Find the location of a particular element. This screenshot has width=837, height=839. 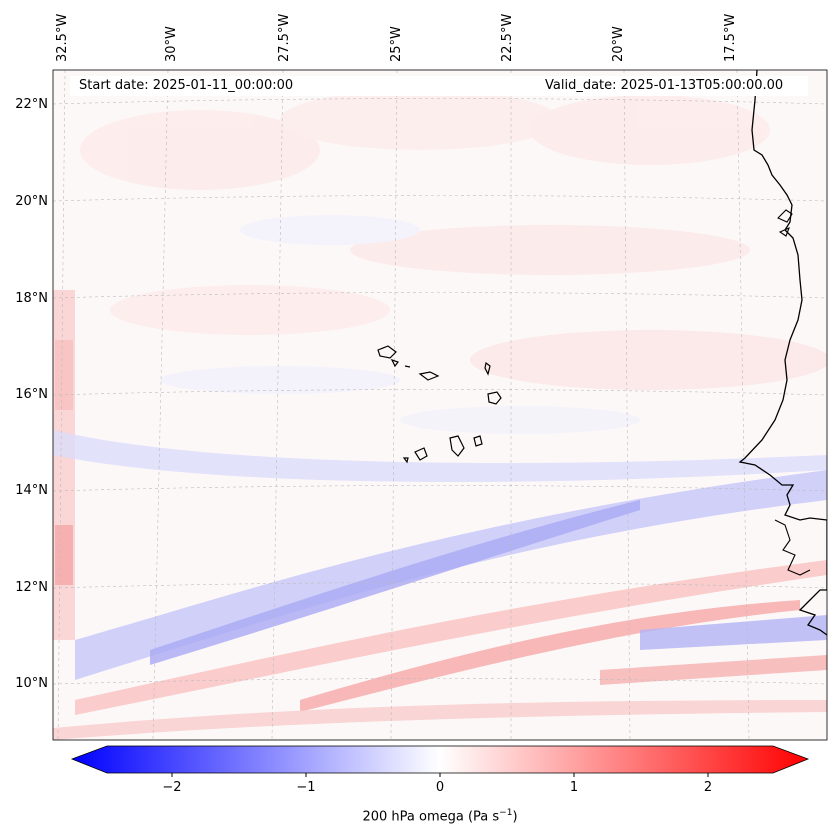

lat-label-20n: 20°N is located at coordinates (31, 201).